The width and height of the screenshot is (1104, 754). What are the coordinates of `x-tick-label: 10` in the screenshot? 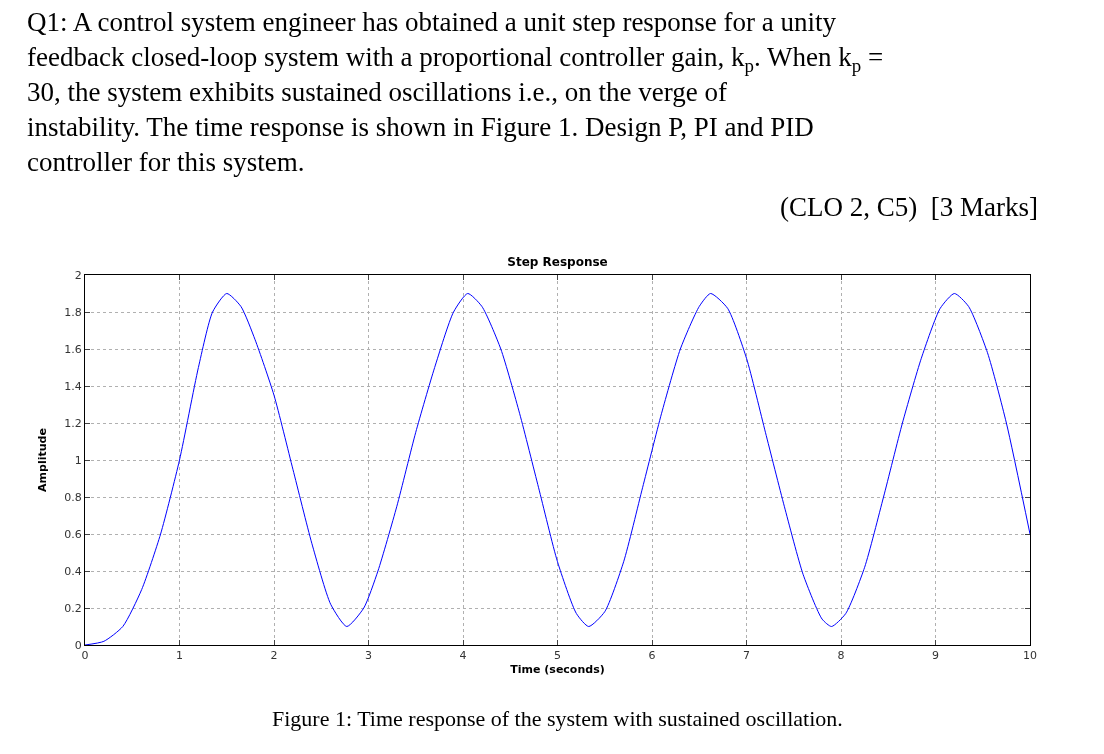 It's located at (1030, 656).